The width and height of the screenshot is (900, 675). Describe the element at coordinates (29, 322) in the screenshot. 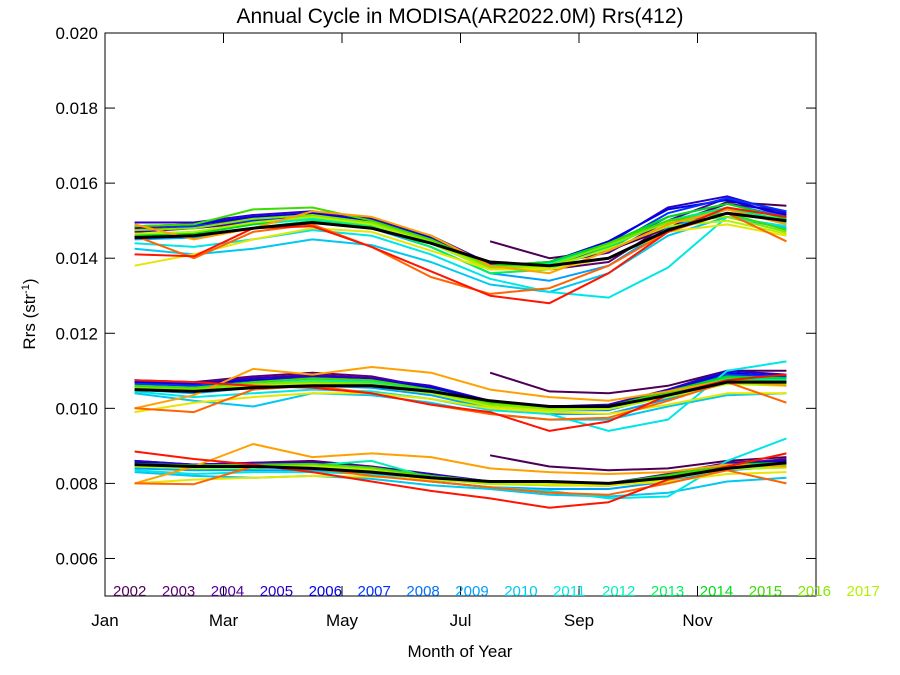

I see `y-axis-label-main: Rrs (str` at that location.